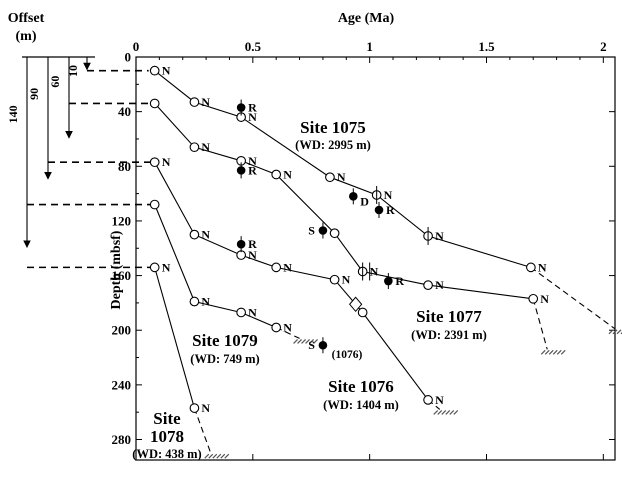 Image resolution: width=622 pixels, height=487 pixels. I want to click on y-tick-label: 280, so click(122, 439).